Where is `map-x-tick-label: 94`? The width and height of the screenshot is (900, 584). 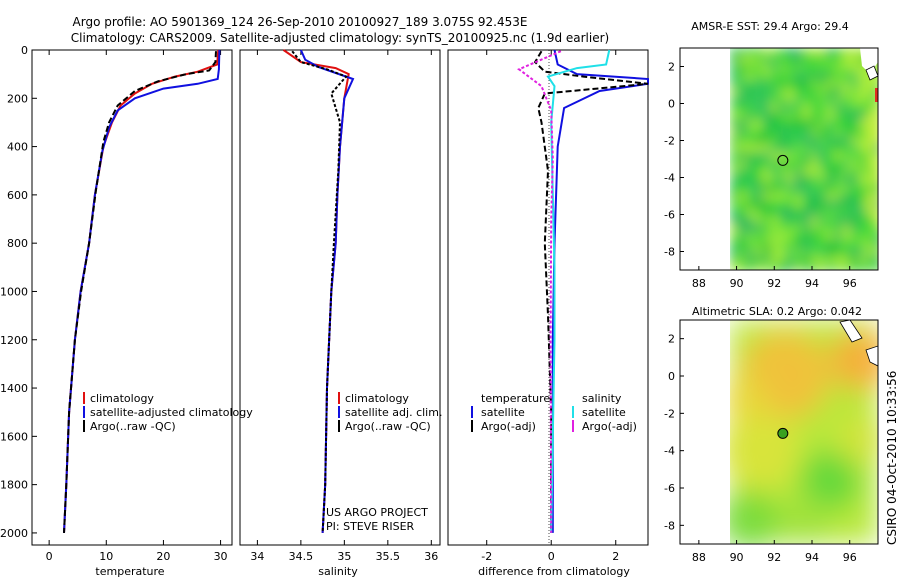
map-x-tick-label: 94 is located at coordinates (812, 557).